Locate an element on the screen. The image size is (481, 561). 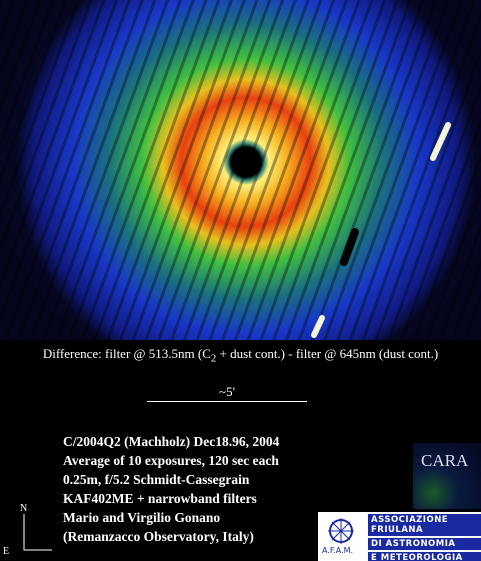
afam-line: e Meteorologia is located at coordinates (424, 556).